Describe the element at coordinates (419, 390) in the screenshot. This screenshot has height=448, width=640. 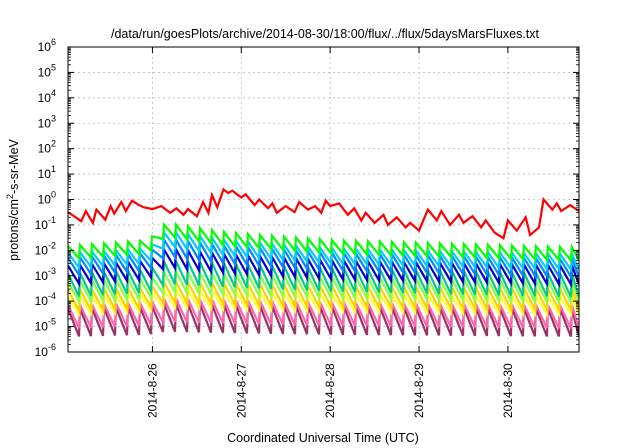
I see `x-tick-label: 2014-8-29` at that location.